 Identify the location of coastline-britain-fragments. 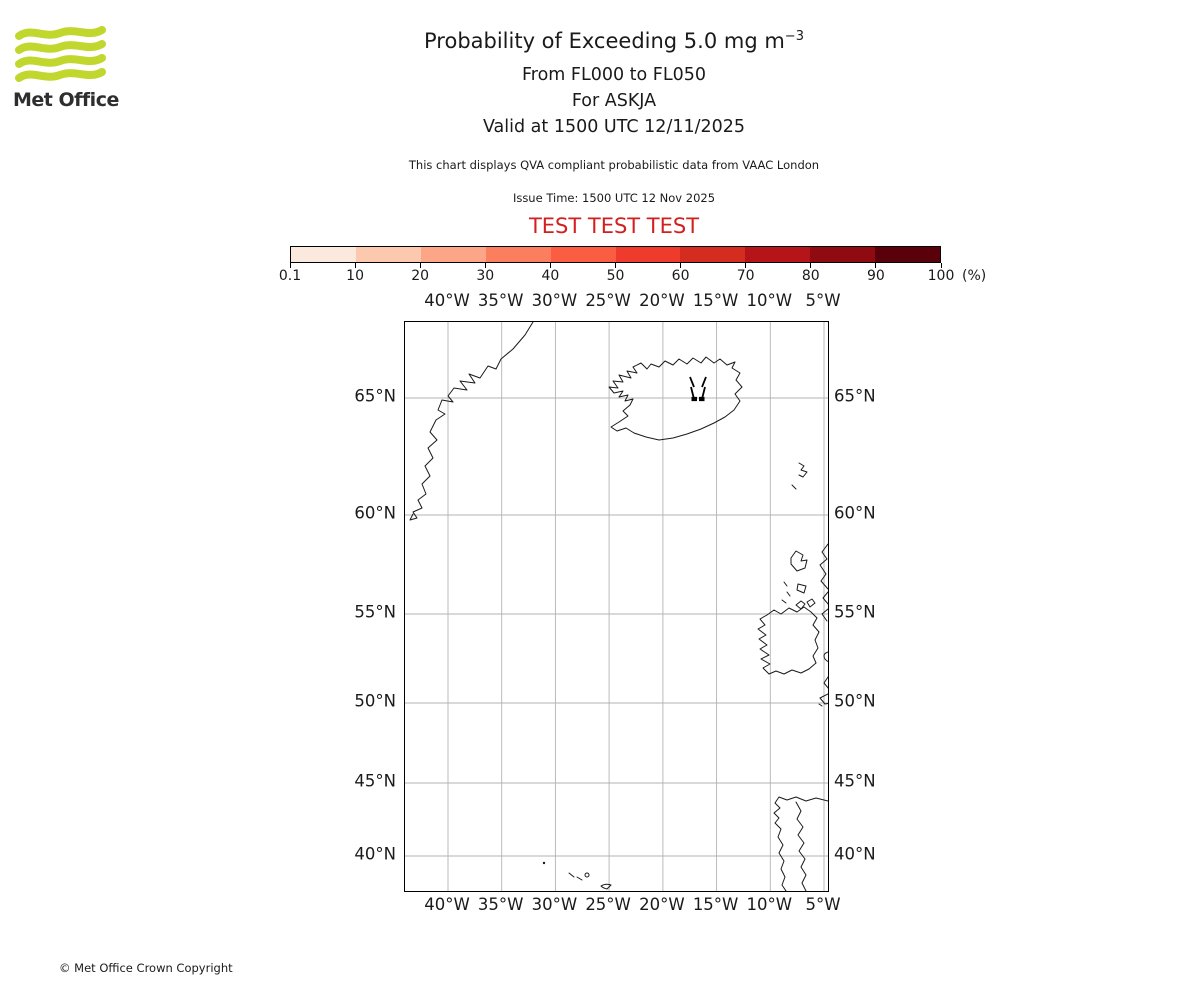
(827, 670).